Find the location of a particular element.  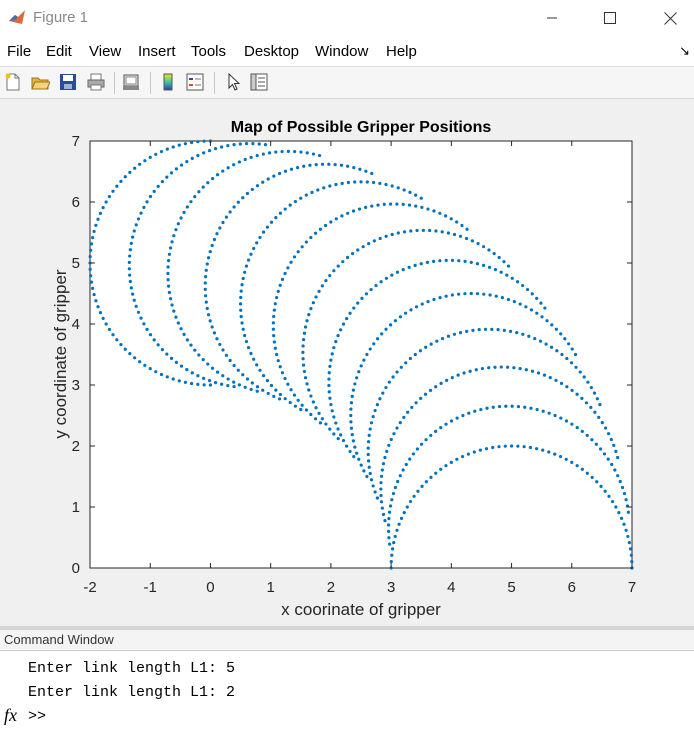

menu-edit: Edit is located at coordinates (59, 51).